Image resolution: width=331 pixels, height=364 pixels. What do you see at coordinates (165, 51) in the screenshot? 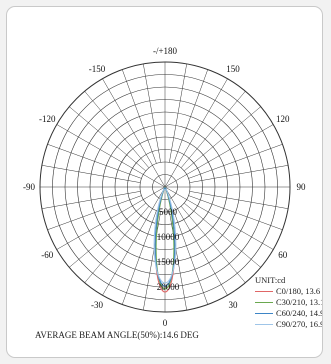
I see `angle-label: -/+180` at bounding box center [165, 51].